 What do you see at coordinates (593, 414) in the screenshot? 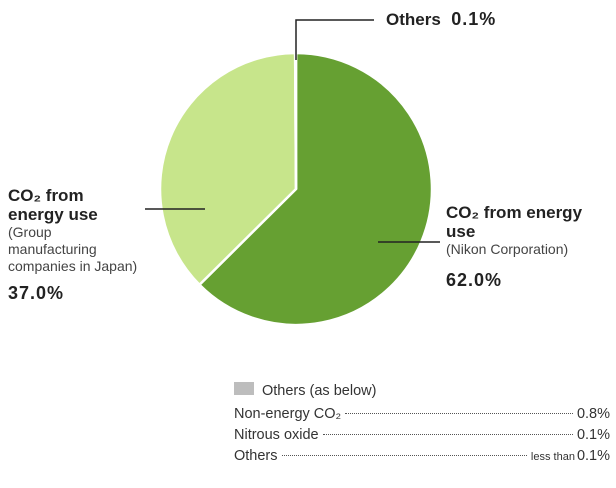
I see `row-value: 0.8%` at bounding box center [593, 414].